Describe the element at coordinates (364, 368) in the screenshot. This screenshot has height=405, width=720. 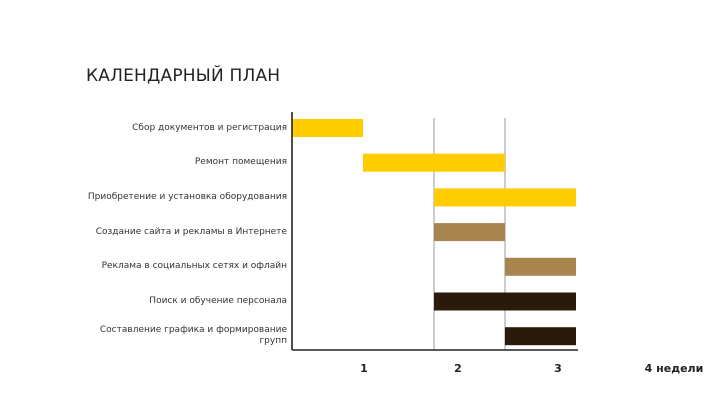
I see `x-tick-label-1: 1` at that location.